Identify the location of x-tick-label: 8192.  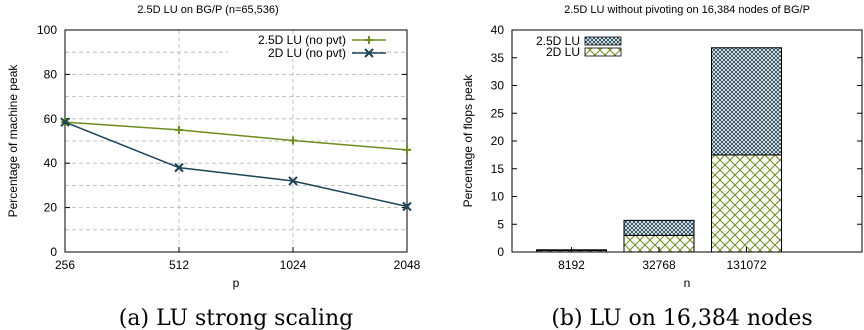
(571, 265).